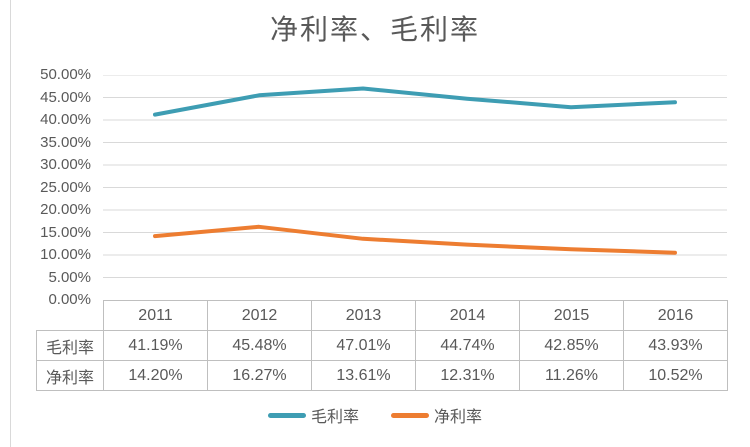  I want to click on y-tick-label: 40.00%, so click(65, 119).